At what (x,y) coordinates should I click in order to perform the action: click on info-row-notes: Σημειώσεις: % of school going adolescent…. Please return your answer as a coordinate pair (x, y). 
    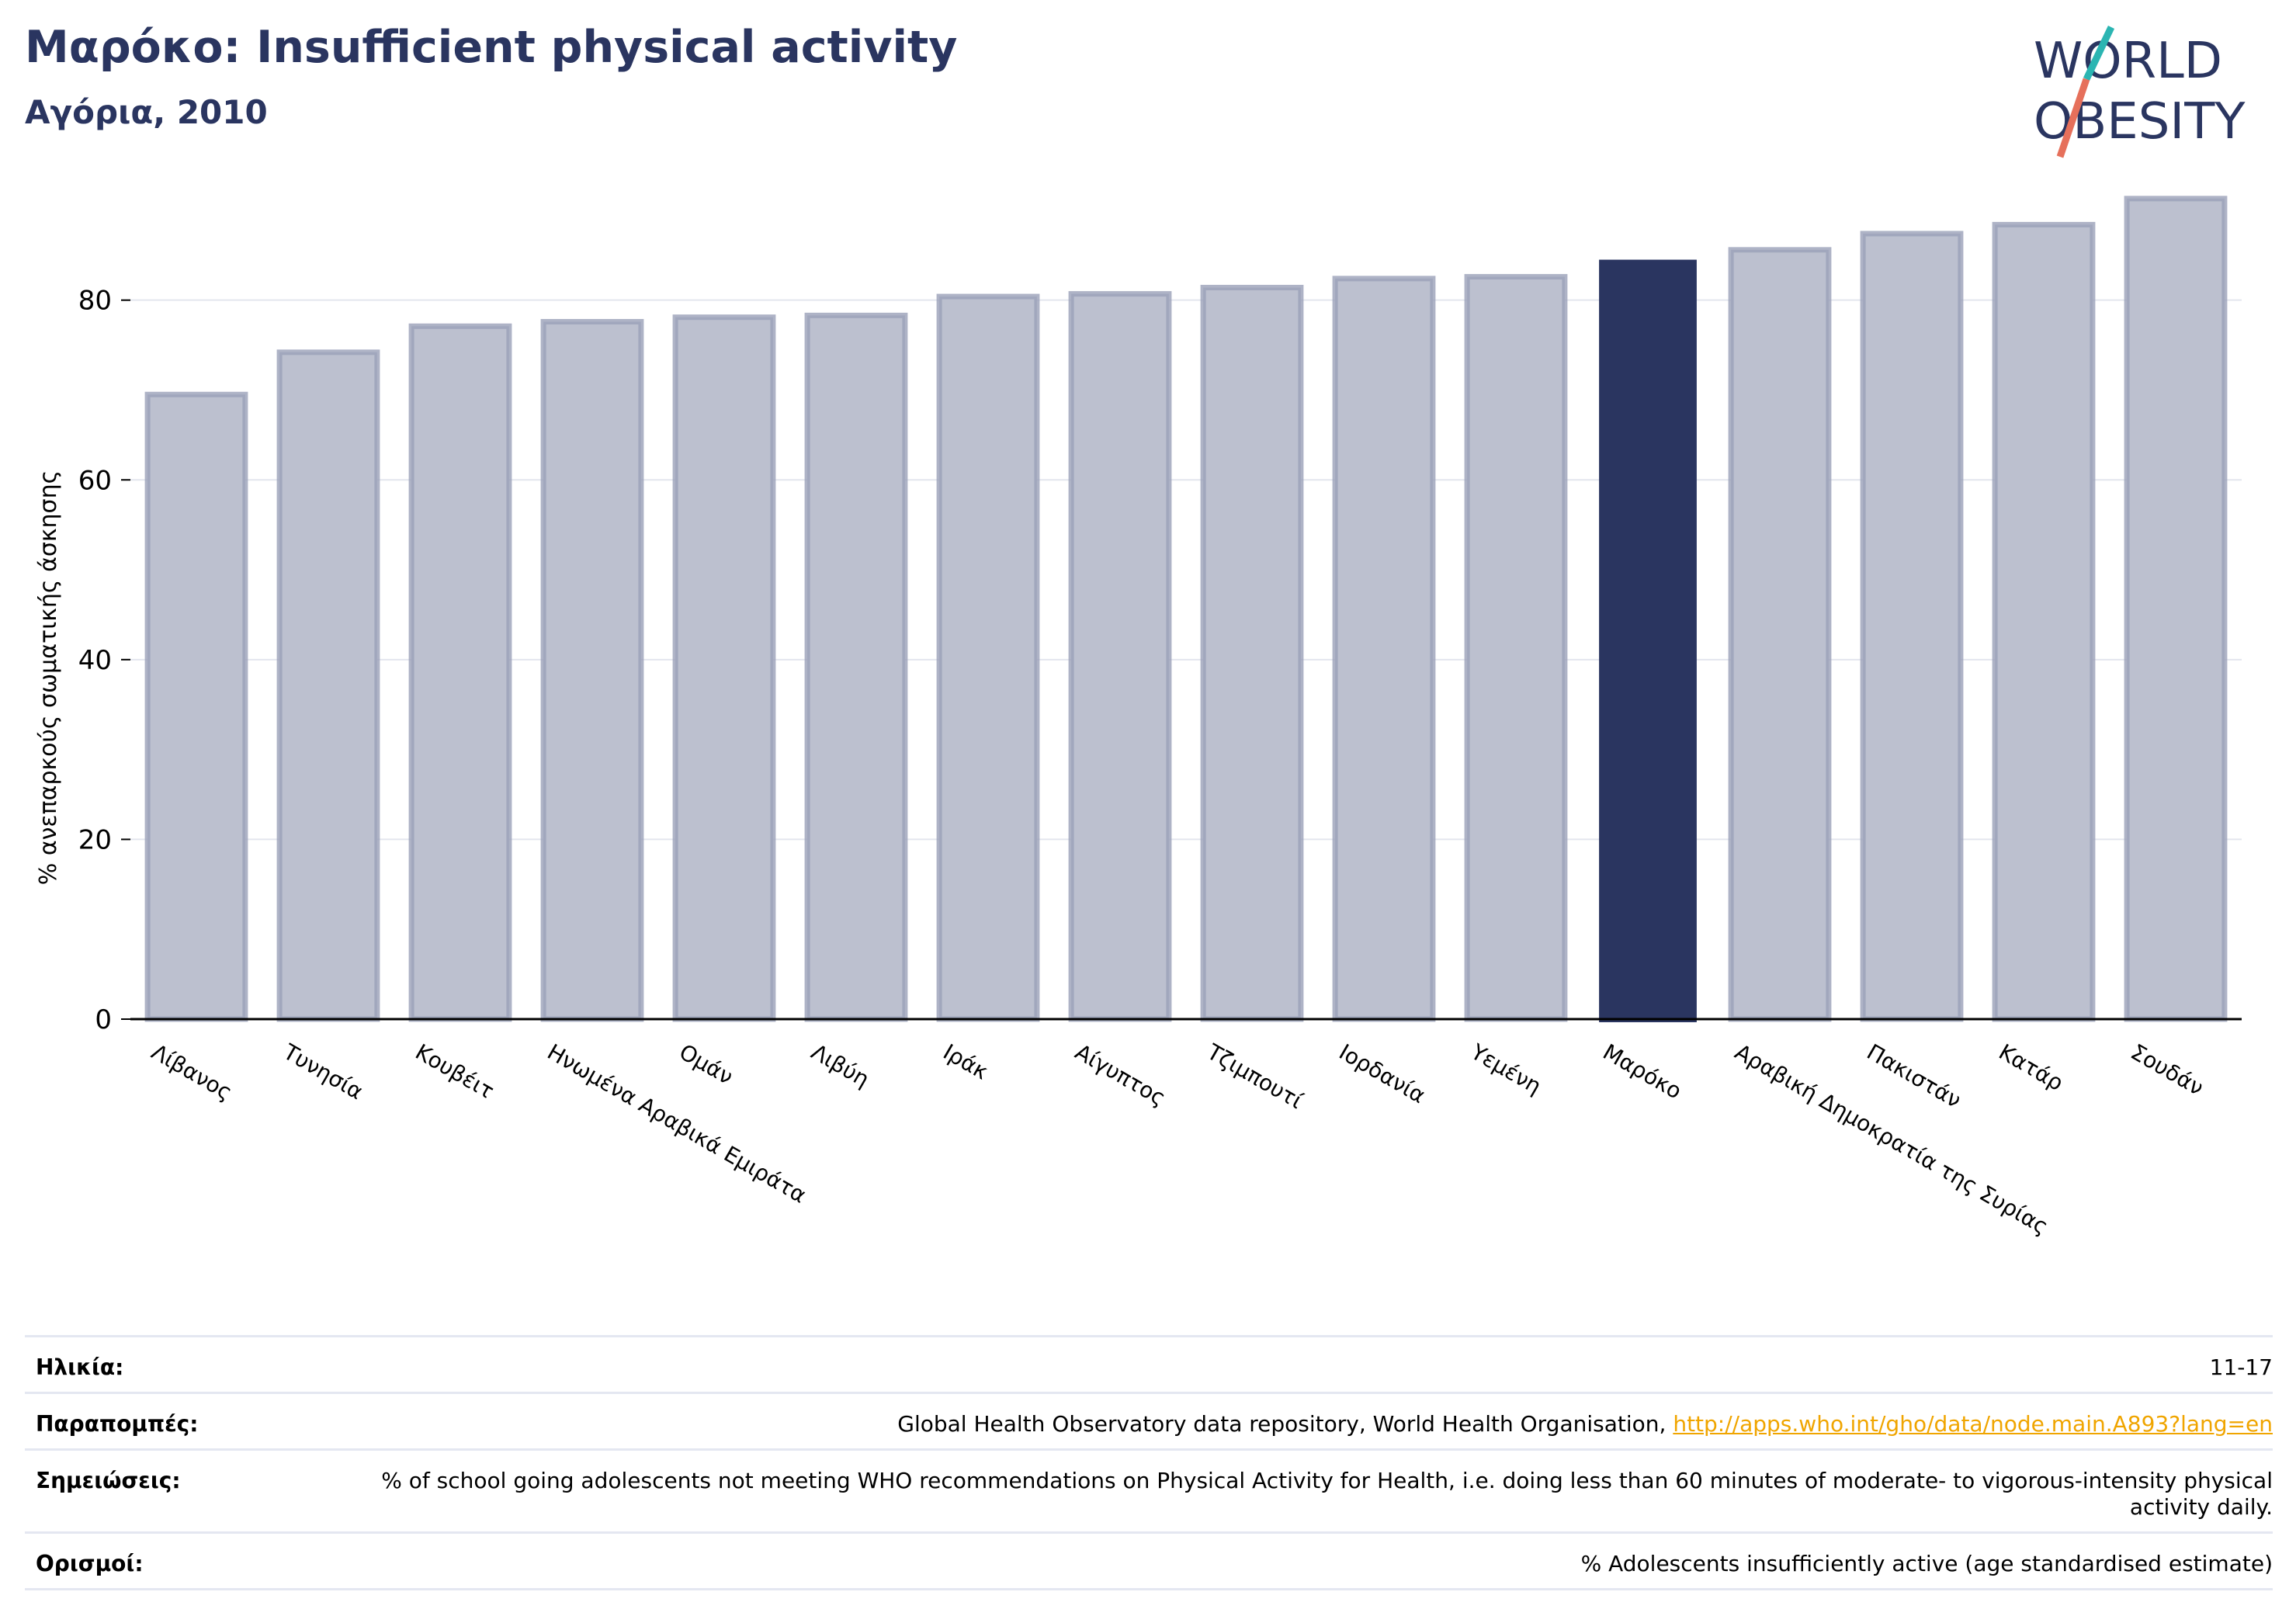
    Looking at the image, I should click on (1149, 1489).